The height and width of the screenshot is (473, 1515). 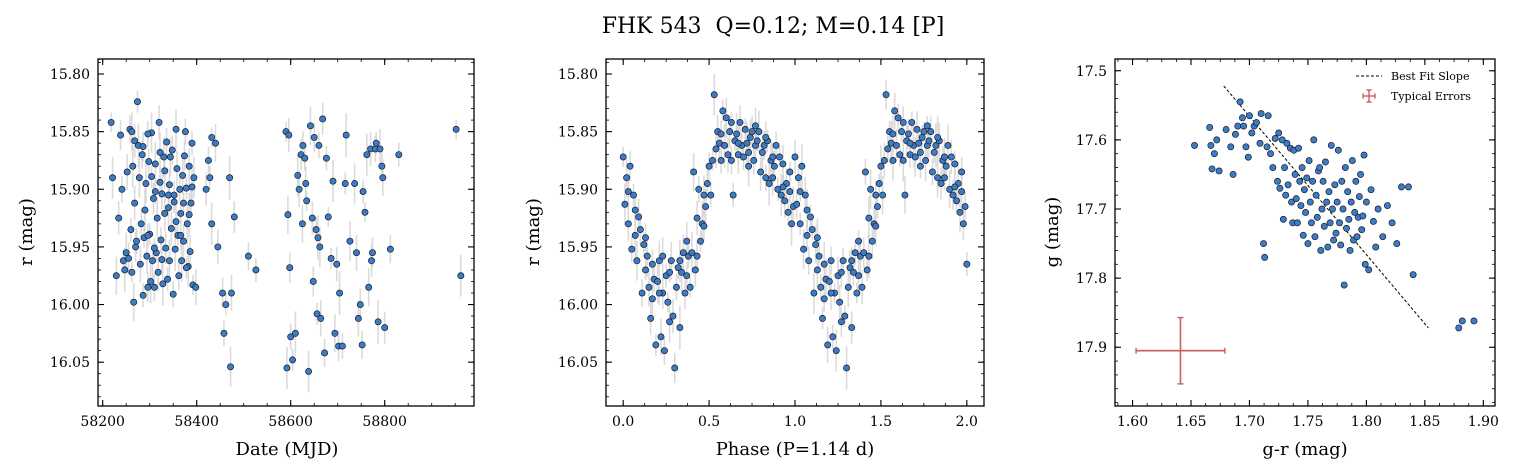 What do you see at coordinates (1369, 96) in the screenshot?
I see `legend-typical-errors-swatch` at bounding box center [1369, 96].